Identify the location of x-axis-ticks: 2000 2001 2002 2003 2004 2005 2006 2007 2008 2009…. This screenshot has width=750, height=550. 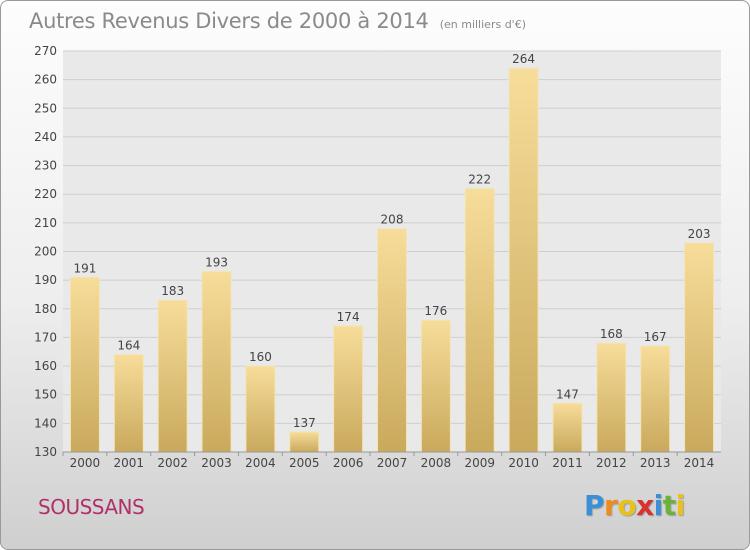
(388, 461).